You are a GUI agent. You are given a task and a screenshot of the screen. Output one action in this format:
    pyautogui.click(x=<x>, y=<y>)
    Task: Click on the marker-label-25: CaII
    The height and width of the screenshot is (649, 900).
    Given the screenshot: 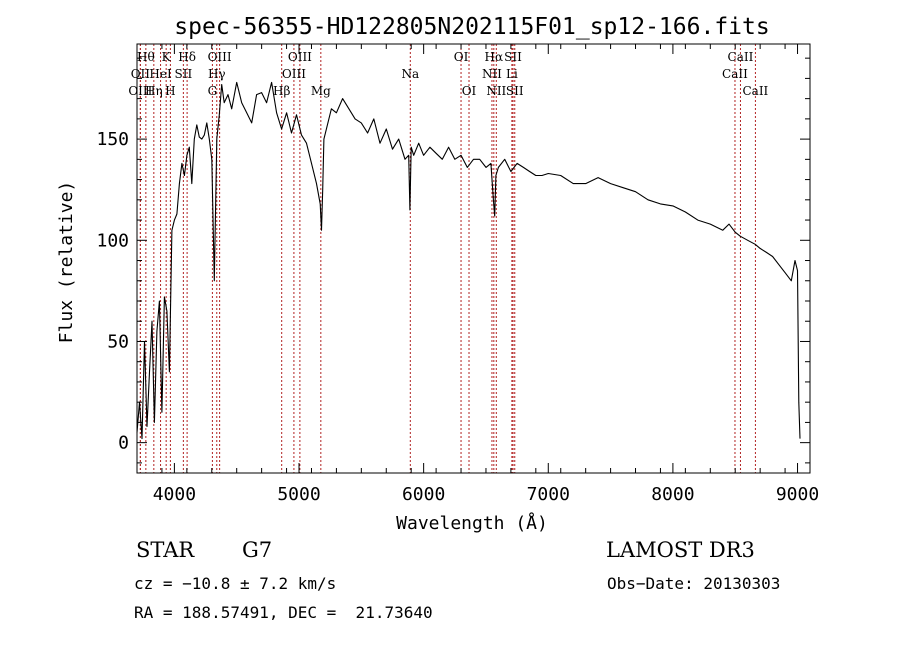 What is the action you would take?
    pyautogui.click(x=741, y=57)
    